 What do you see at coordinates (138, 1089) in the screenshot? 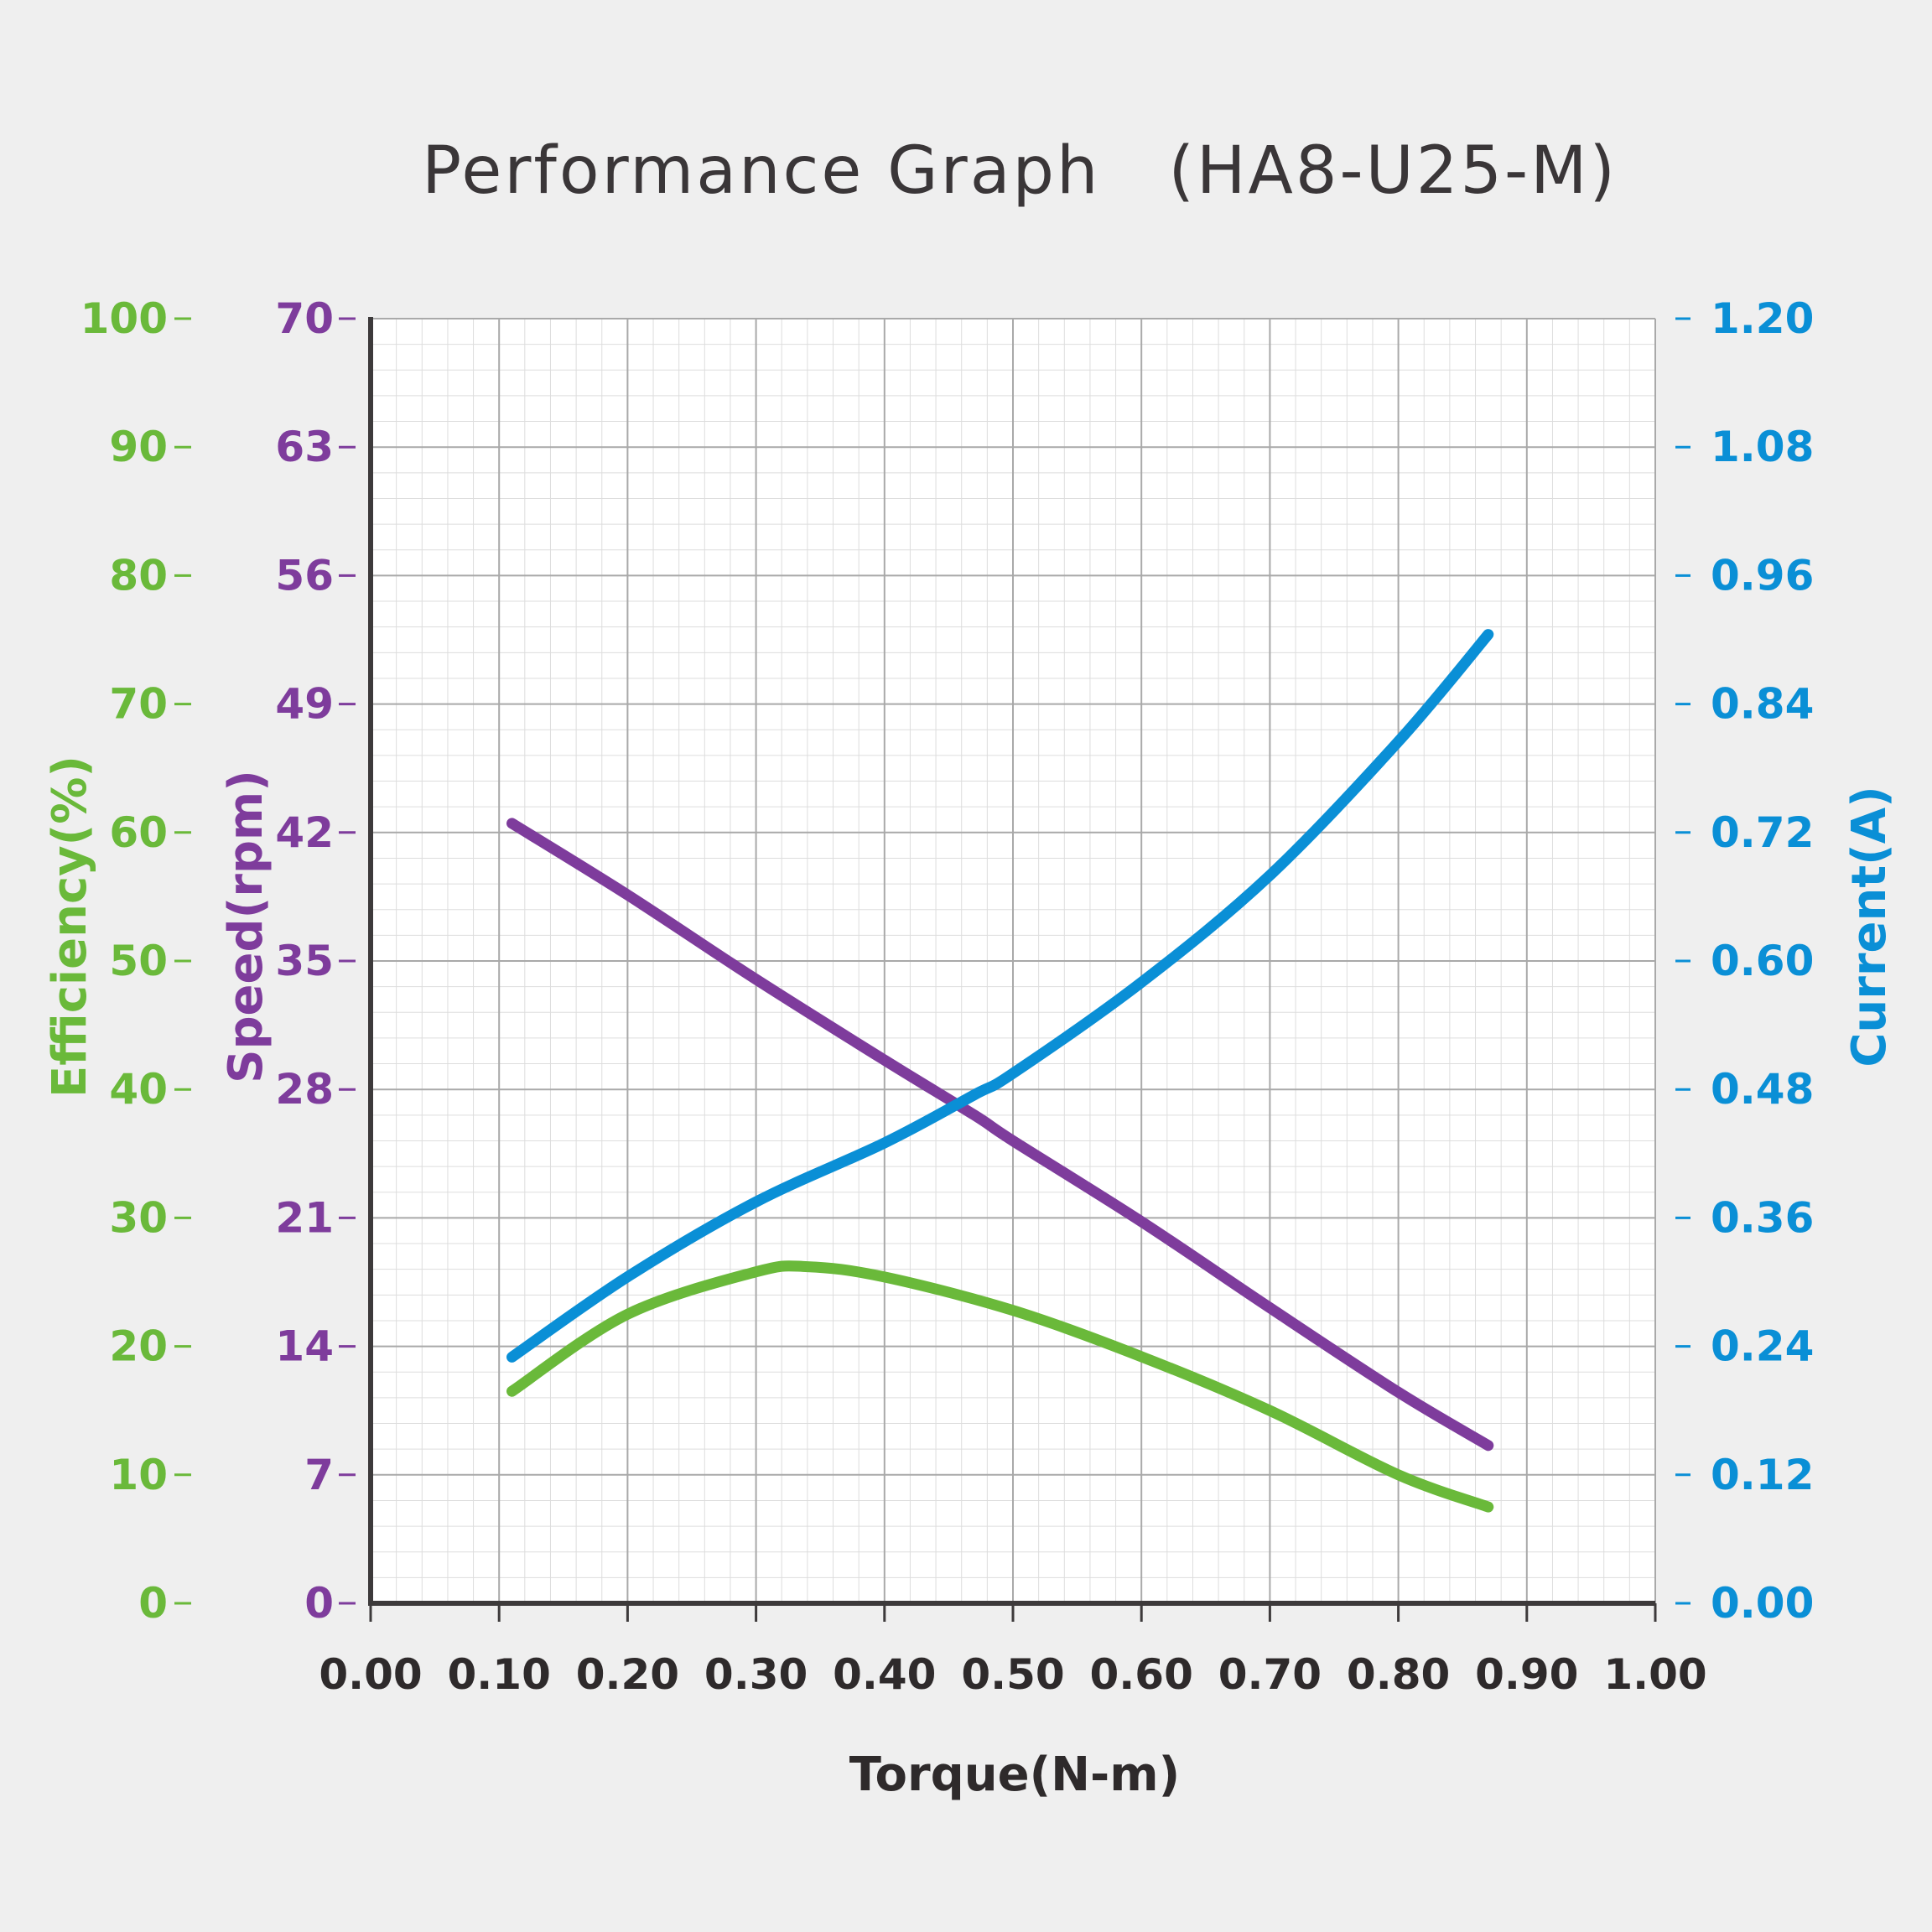
I see `efficiency-tick-label: 40` at bounding box center [138, 1089].